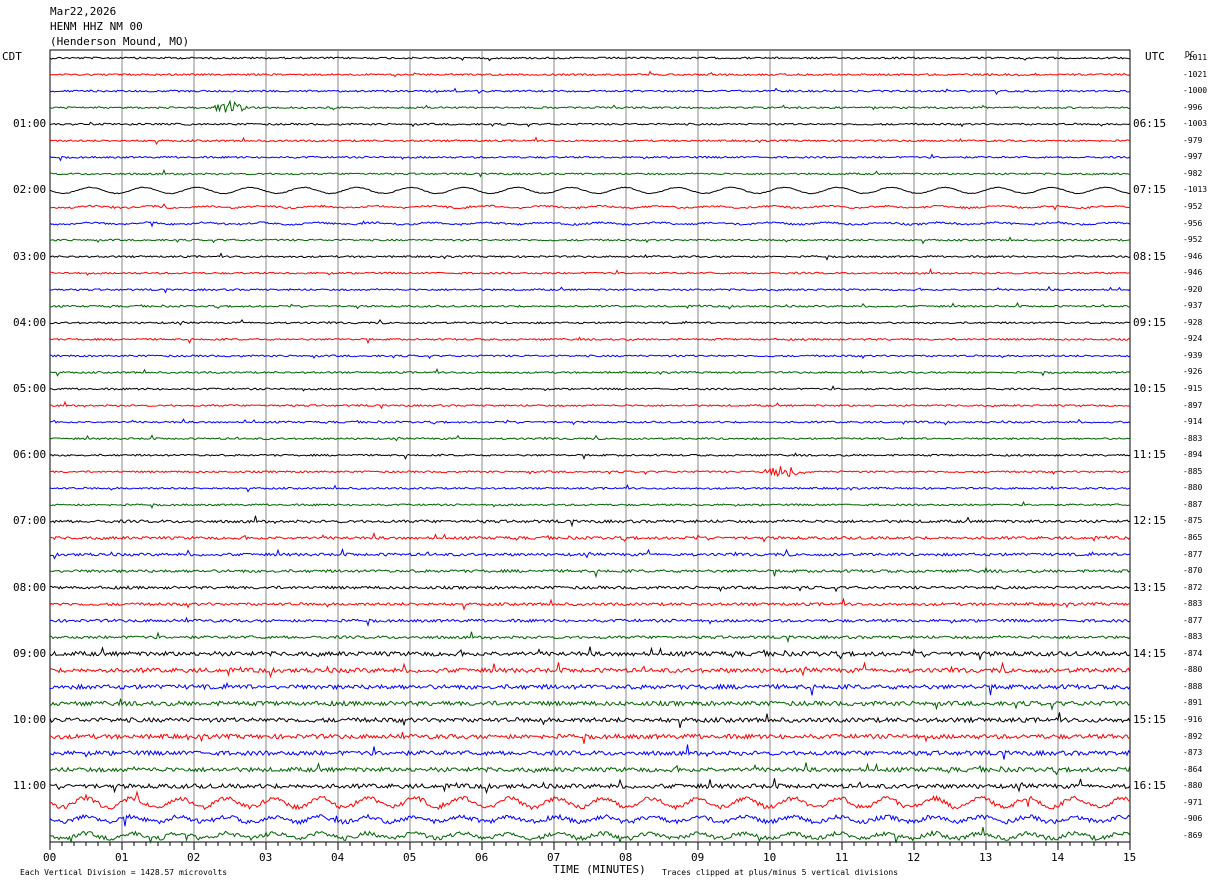 The image size is (1210, 886). What do you see at coordinates (1193, 339) in the screenshot?
I see `dc-offset-label: -924` at bounding box center [1193, 339].